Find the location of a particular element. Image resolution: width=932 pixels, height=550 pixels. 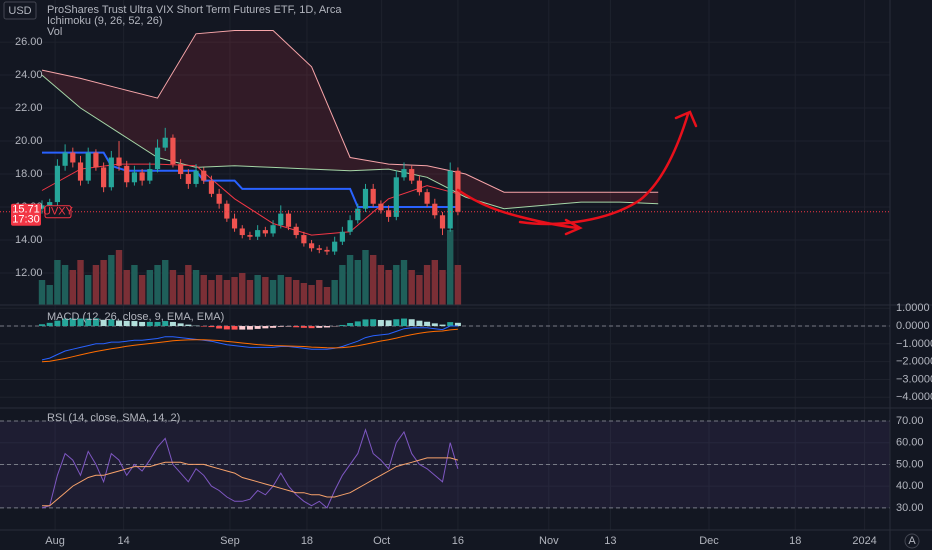

y-tick-label: 22.00 is located at coordinates (29, 108).